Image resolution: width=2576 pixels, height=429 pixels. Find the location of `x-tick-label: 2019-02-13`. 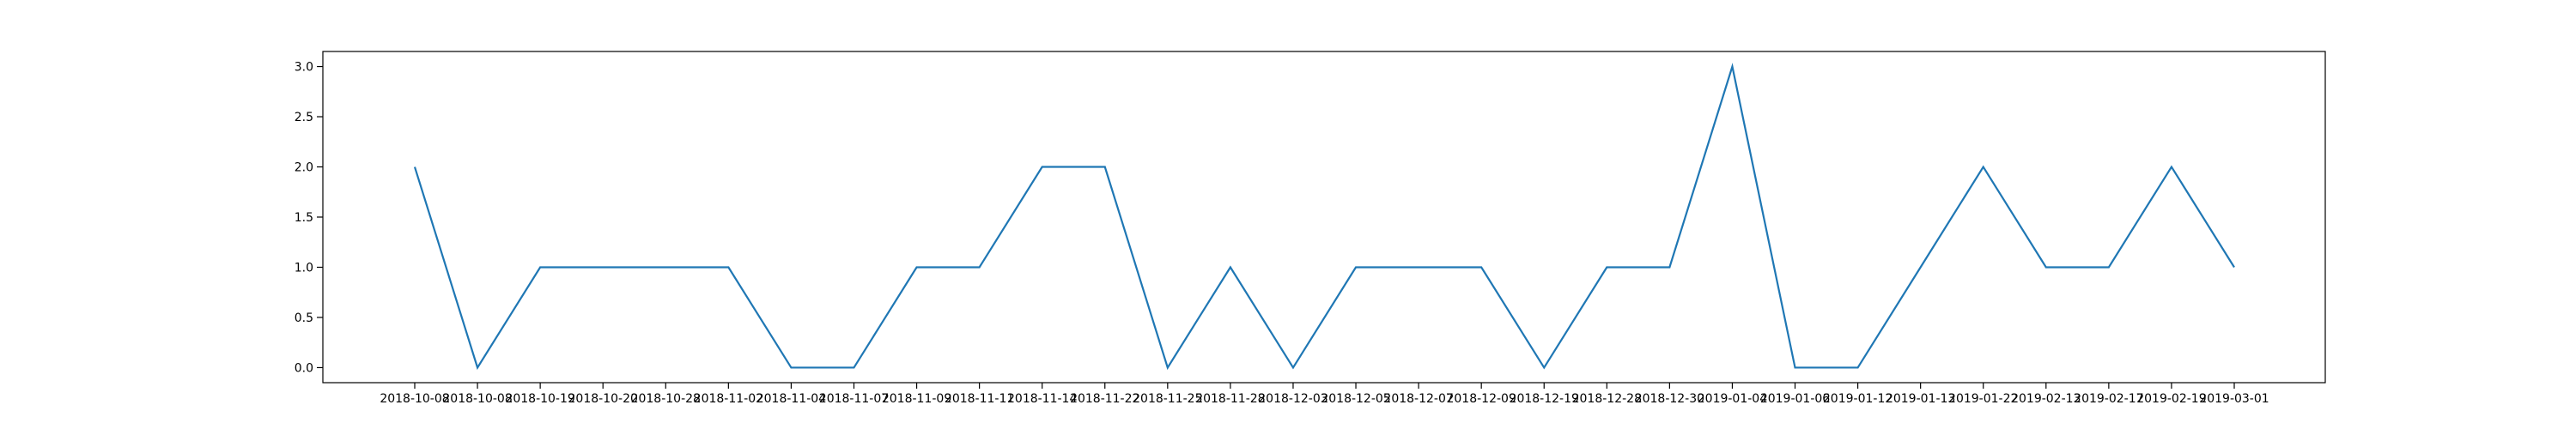

x-tick-label: 2019-02-13 is located at coordinates (2046, 399).